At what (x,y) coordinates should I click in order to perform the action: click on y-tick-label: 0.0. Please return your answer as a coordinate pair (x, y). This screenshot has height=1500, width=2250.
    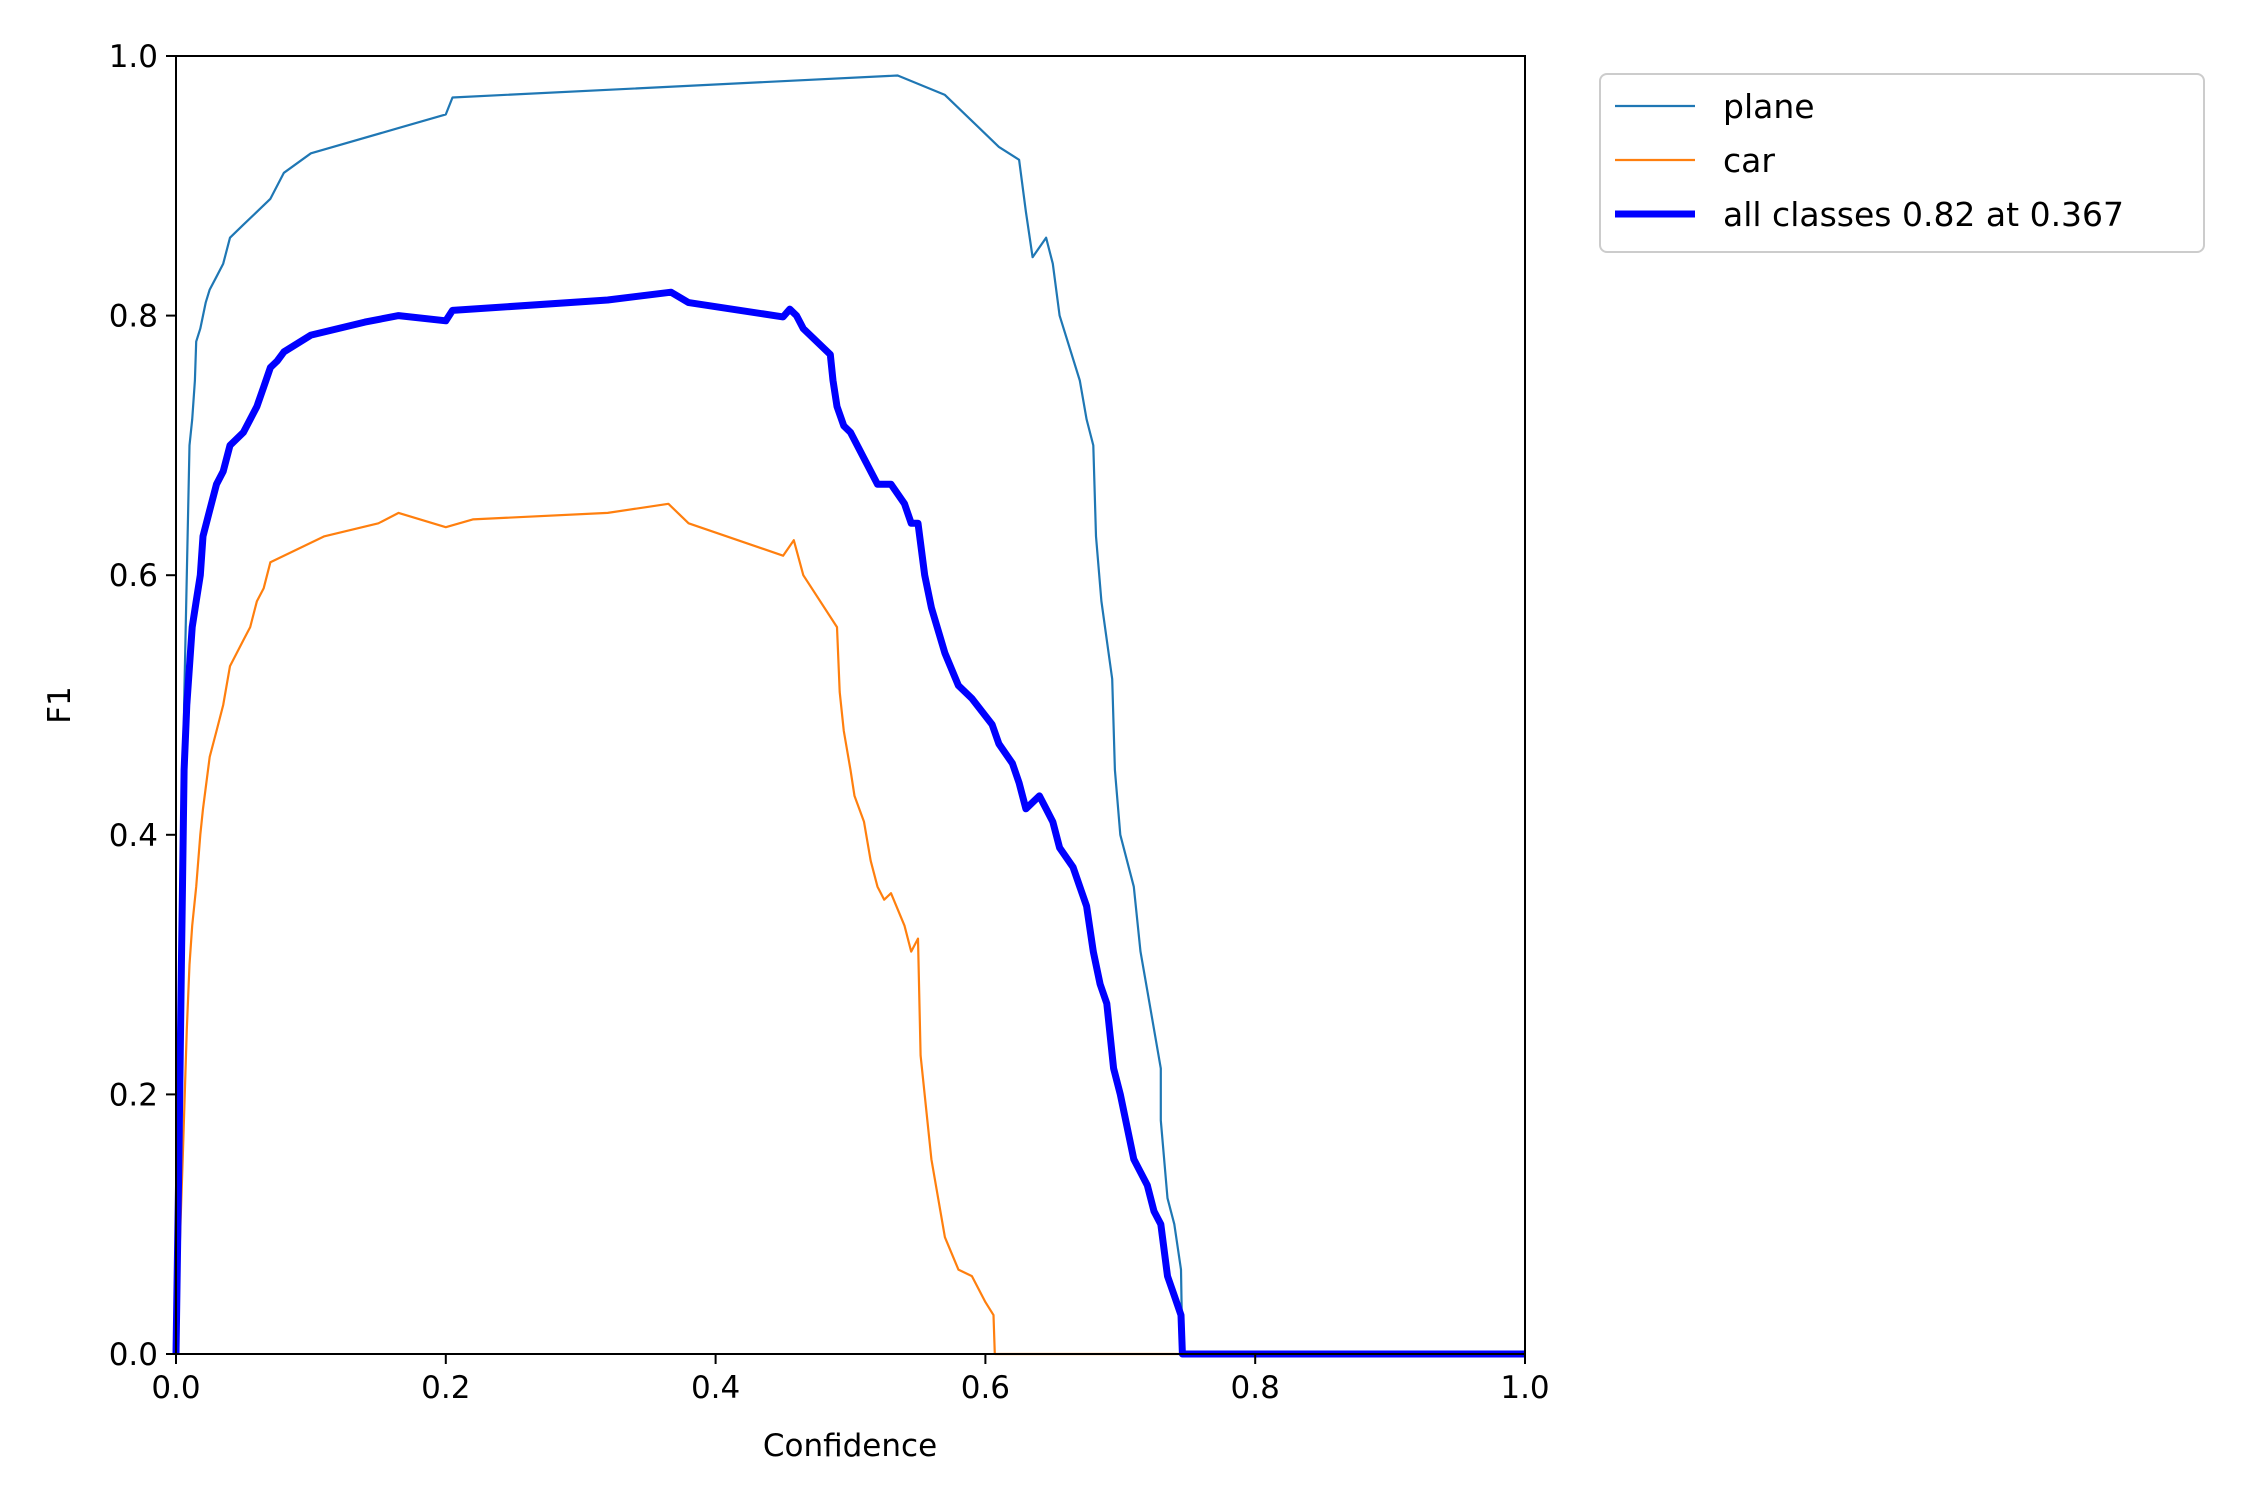
    Looking at the image, I should click on (133, 1355).